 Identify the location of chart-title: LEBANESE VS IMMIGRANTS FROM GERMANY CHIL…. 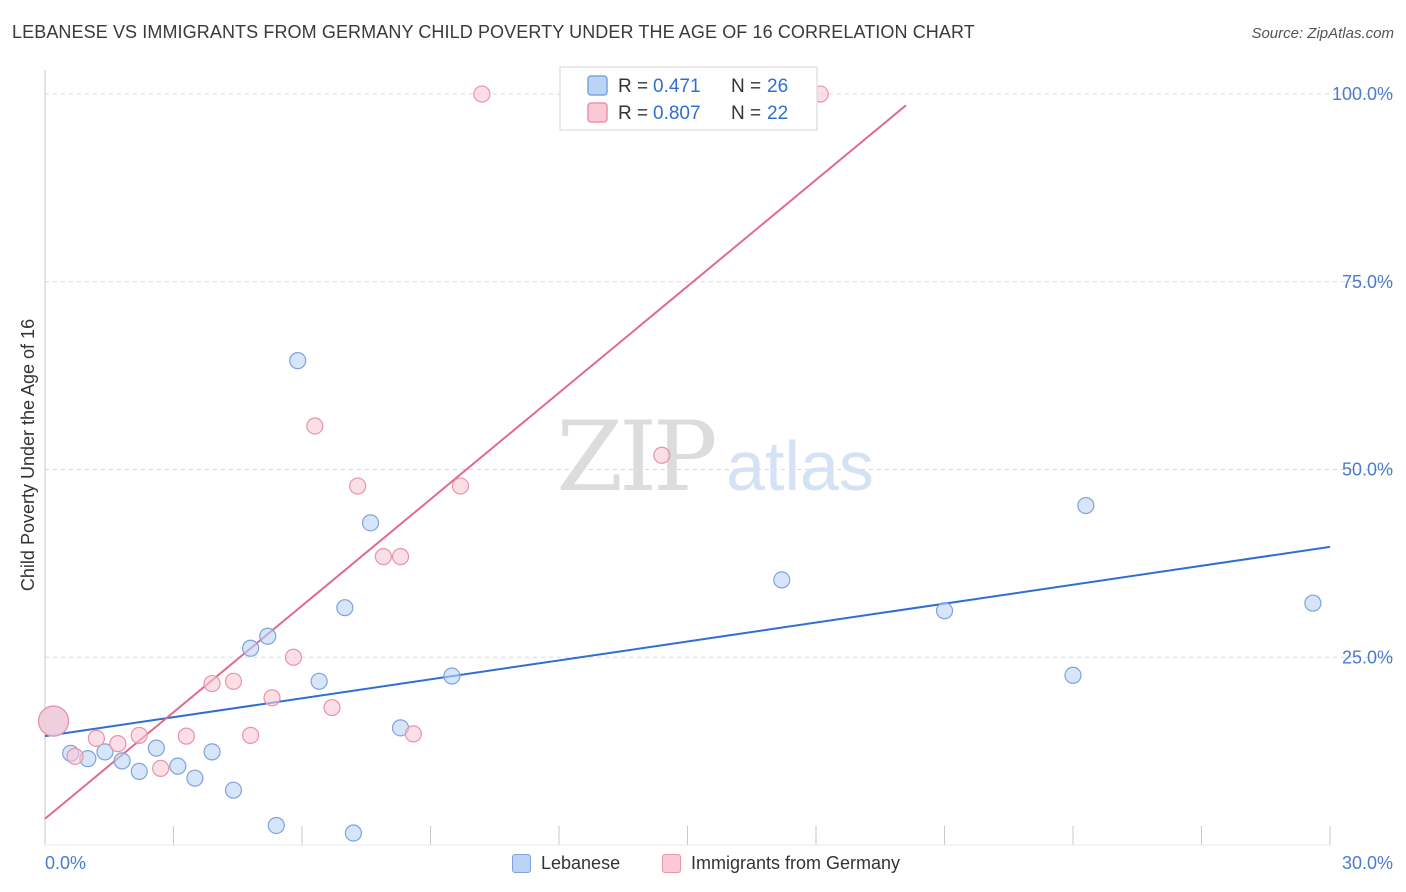
(493, 32).